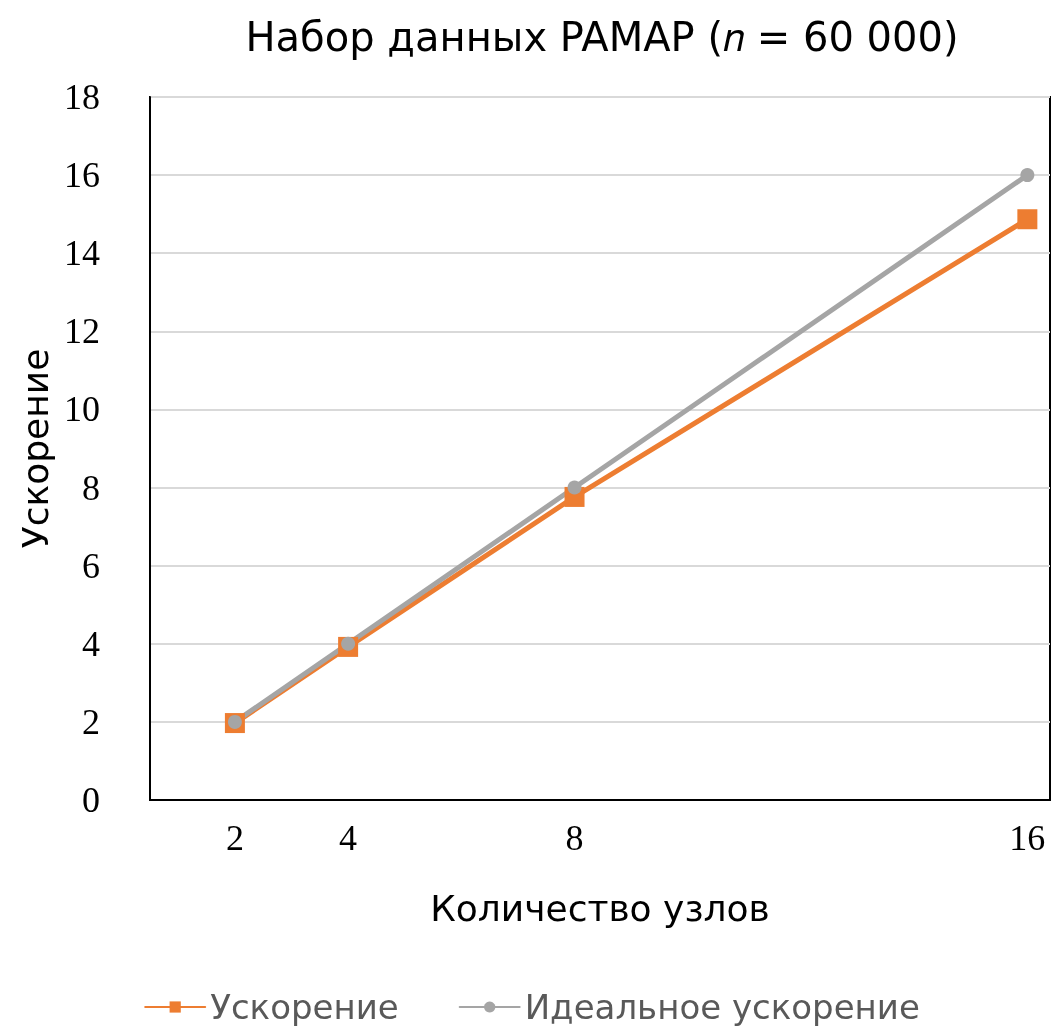  Describe the element at coordinates (82, 409) in the screenshot. I see `y-tick-label: 10` at that location.